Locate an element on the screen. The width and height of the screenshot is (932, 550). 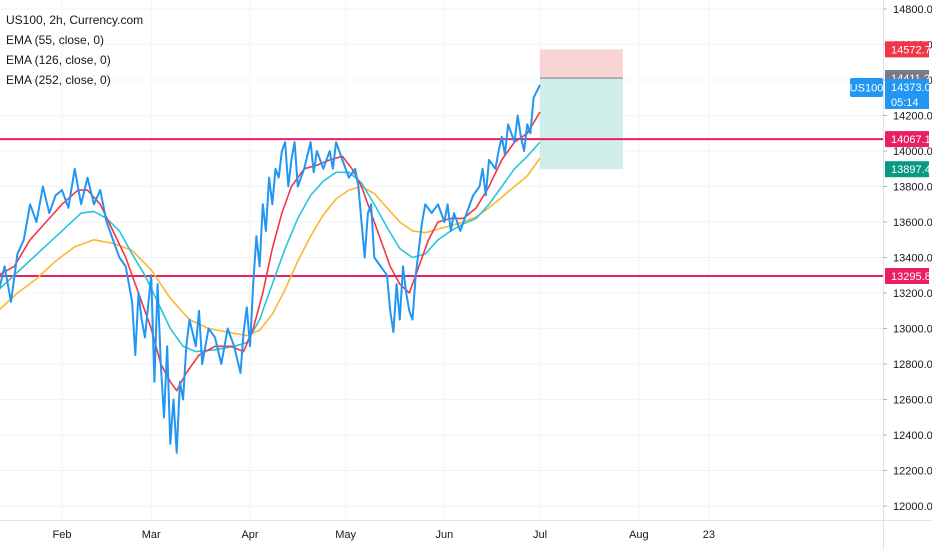
stop-tag-bg is located at coordinates (907, 49).